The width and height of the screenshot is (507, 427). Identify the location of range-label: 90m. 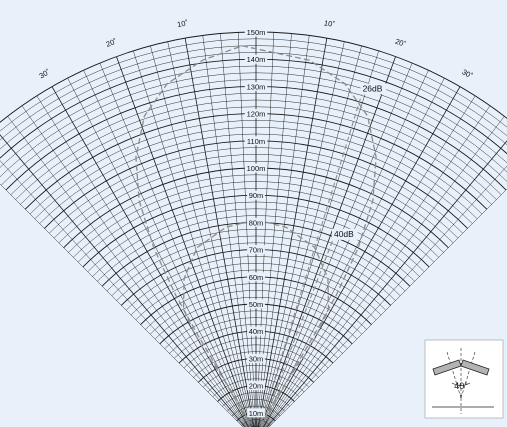
(256, 195).